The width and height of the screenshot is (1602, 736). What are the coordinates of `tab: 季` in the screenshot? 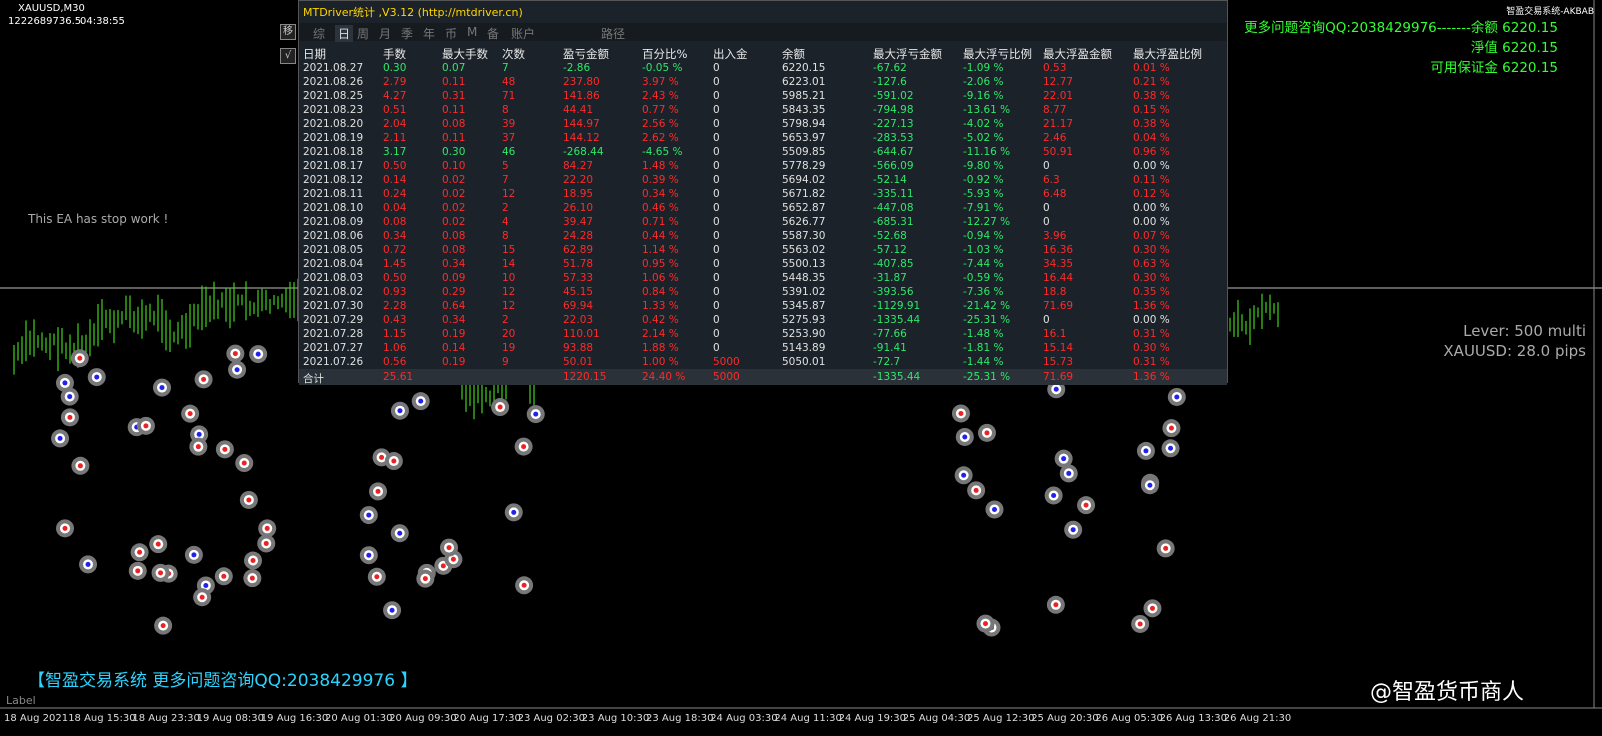 It's located at (407, 34).